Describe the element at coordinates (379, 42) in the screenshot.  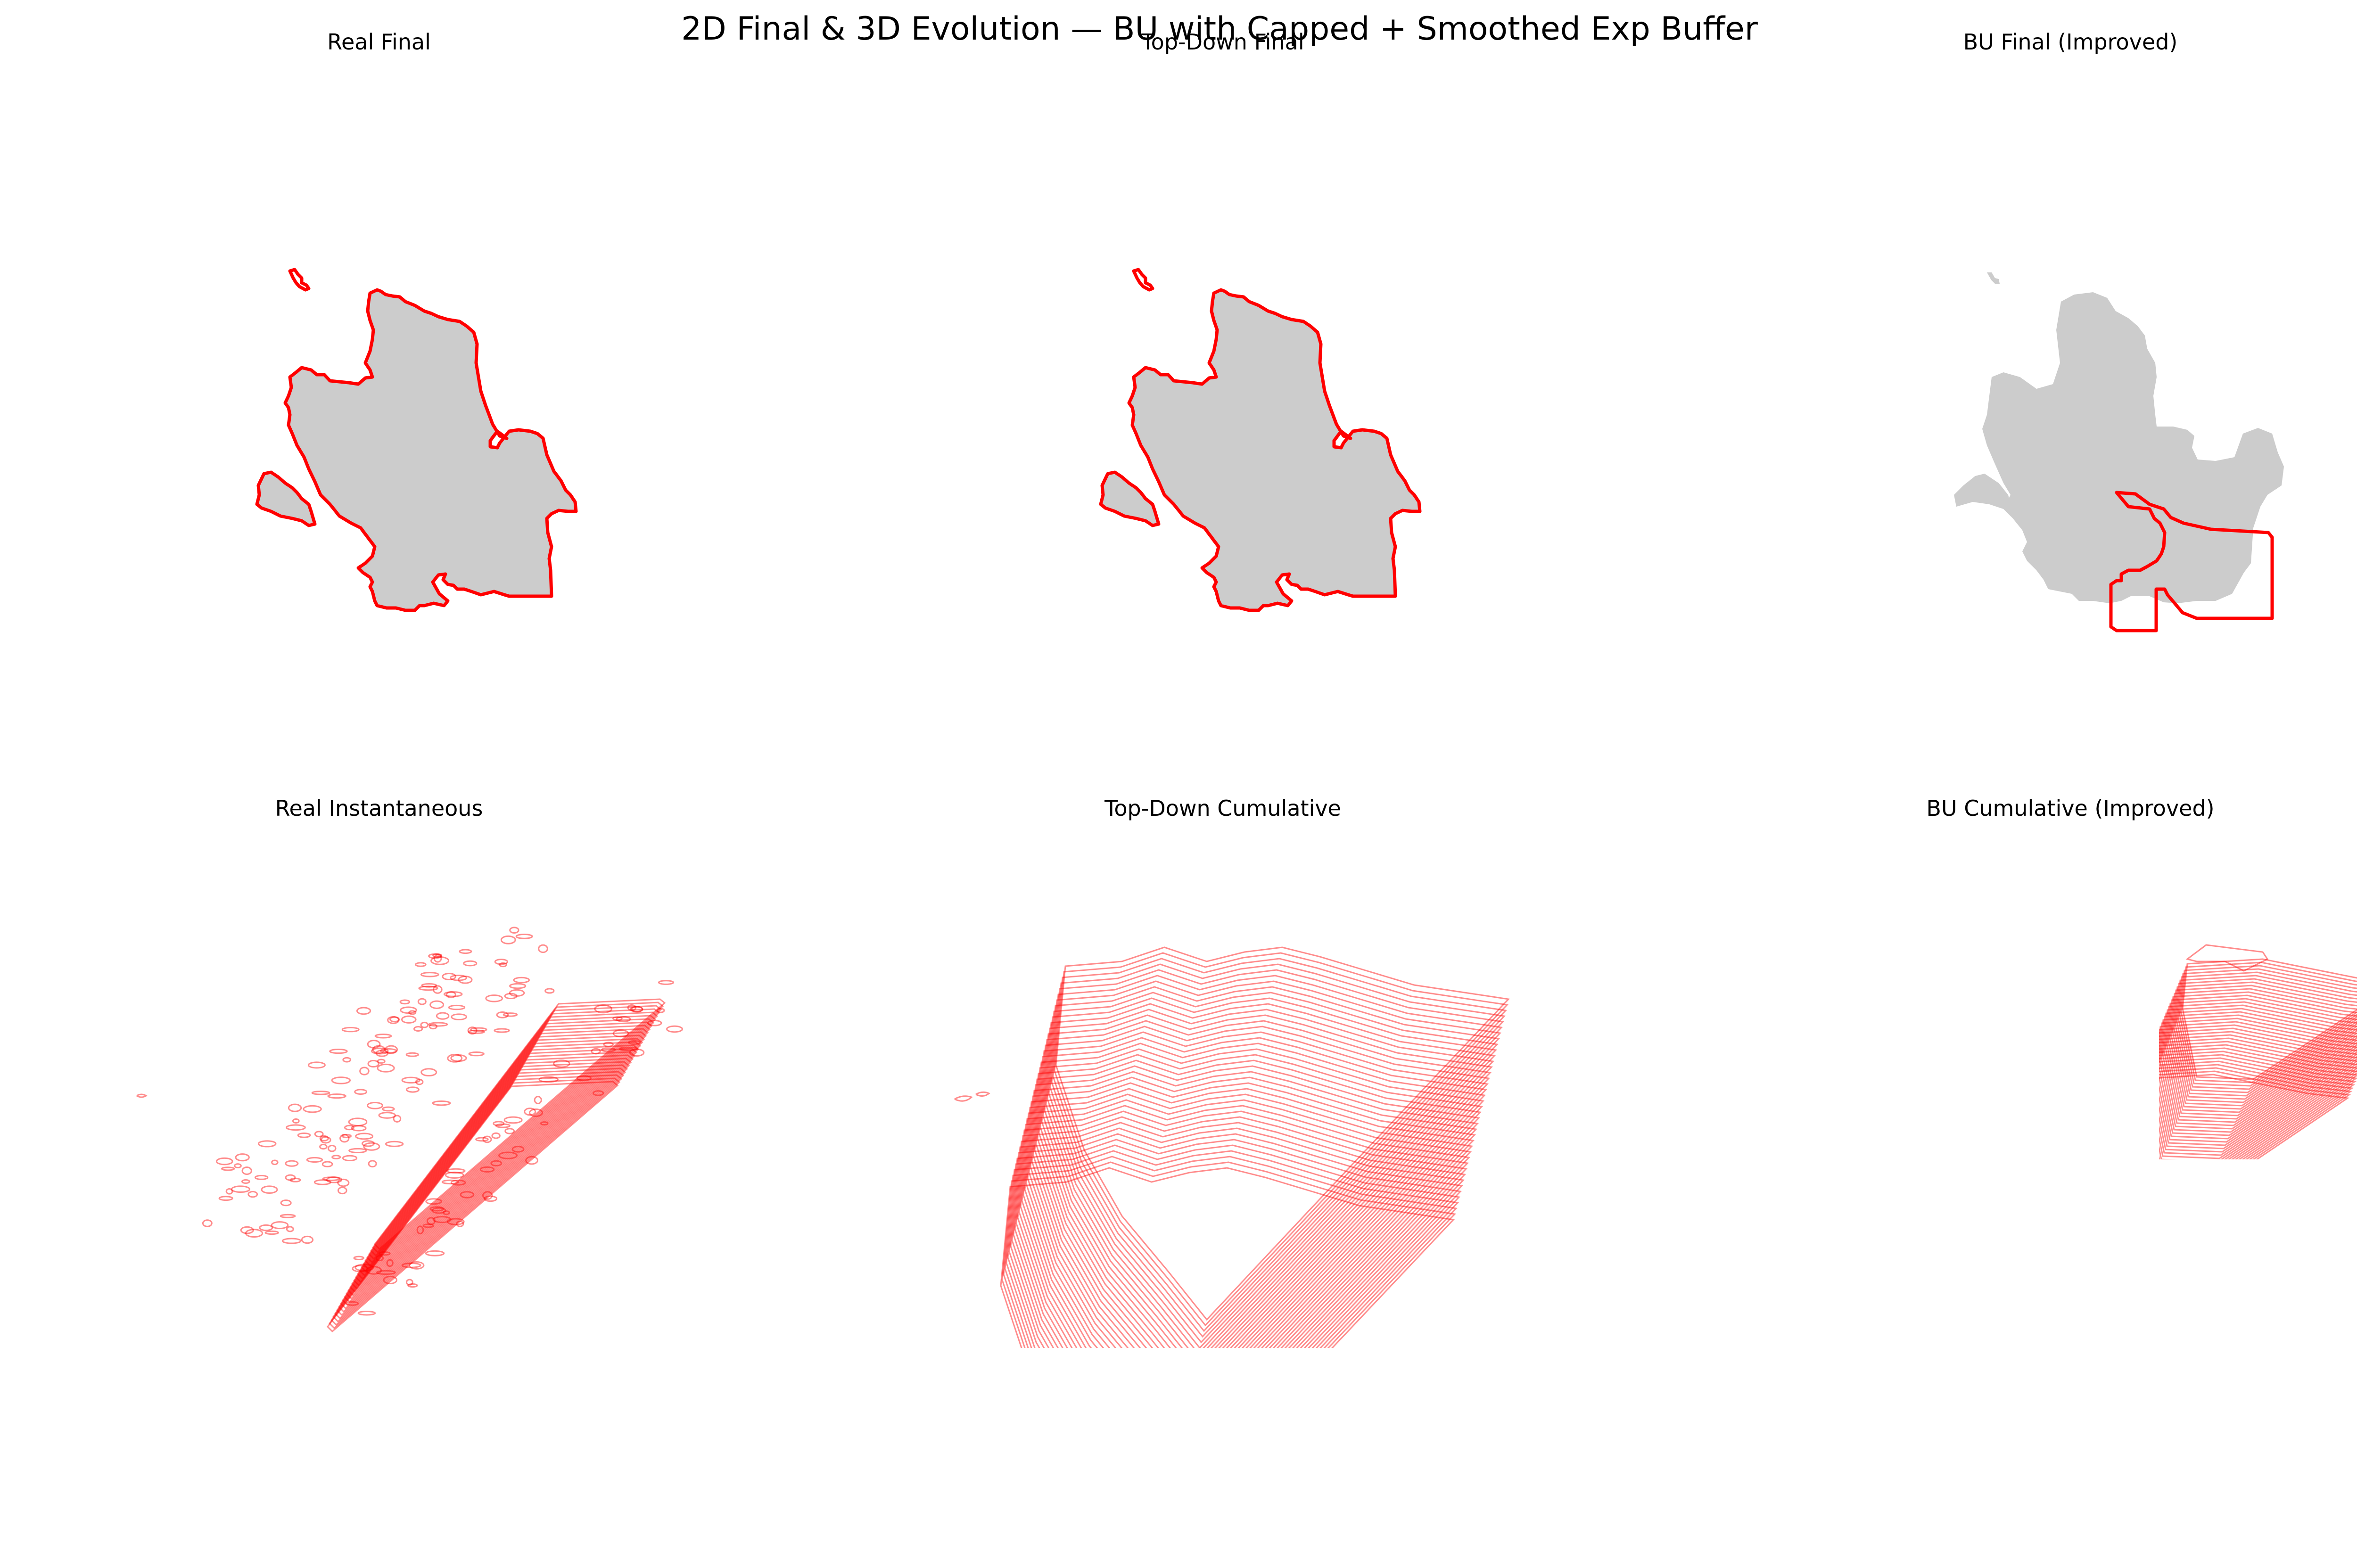
I see `panel-title-real-final: Real Final` at that location.